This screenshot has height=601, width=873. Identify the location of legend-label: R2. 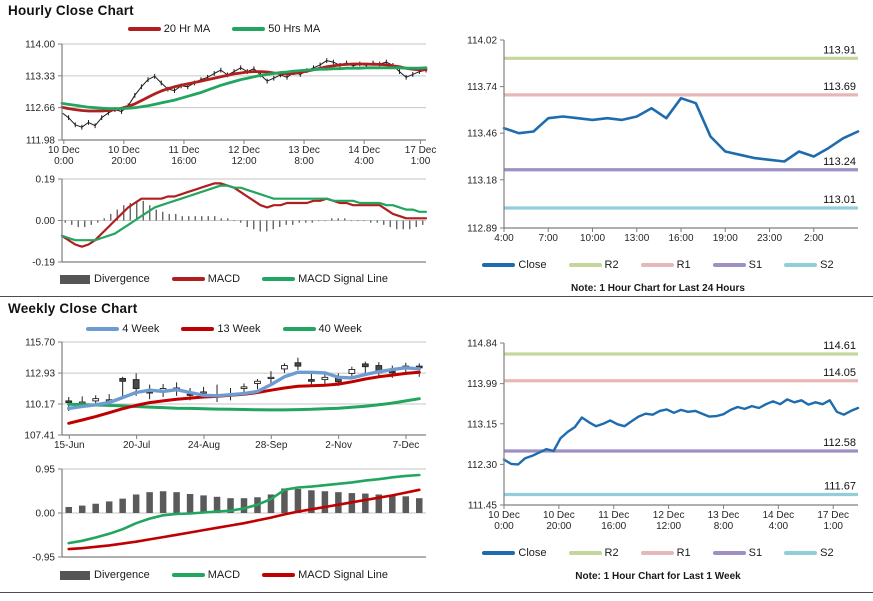
(611, 553).